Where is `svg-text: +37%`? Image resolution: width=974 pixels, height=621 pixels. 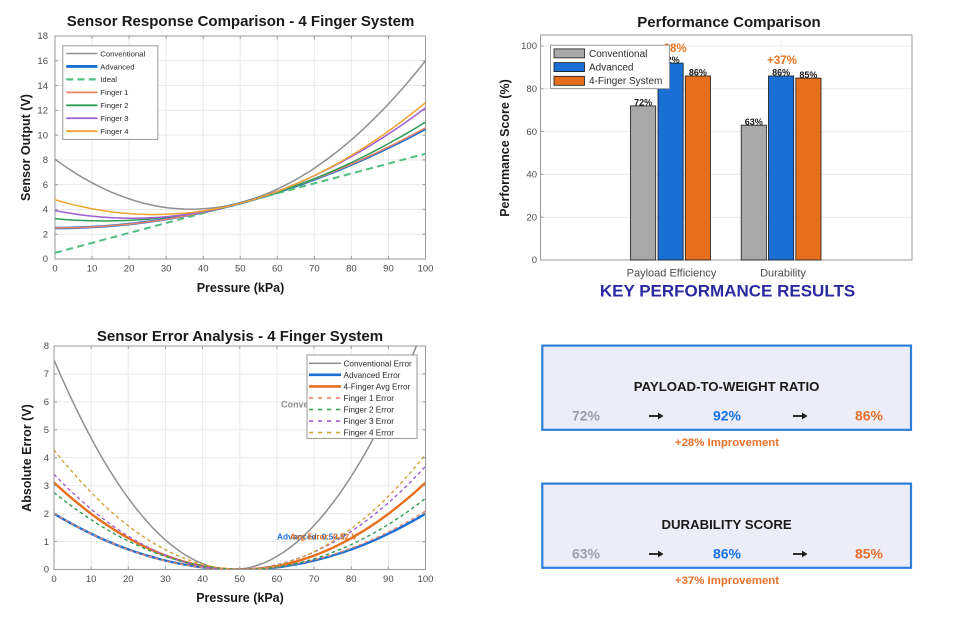 svg-text: +37% is located at coordinates (782, 61).